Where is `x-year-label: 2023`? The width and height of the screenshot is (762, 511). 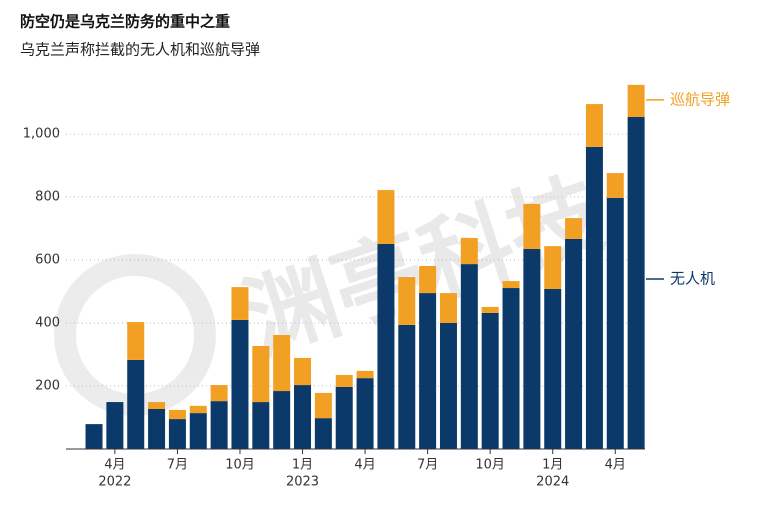
x-year-label: 2023 is located at coordinates (302, 482).